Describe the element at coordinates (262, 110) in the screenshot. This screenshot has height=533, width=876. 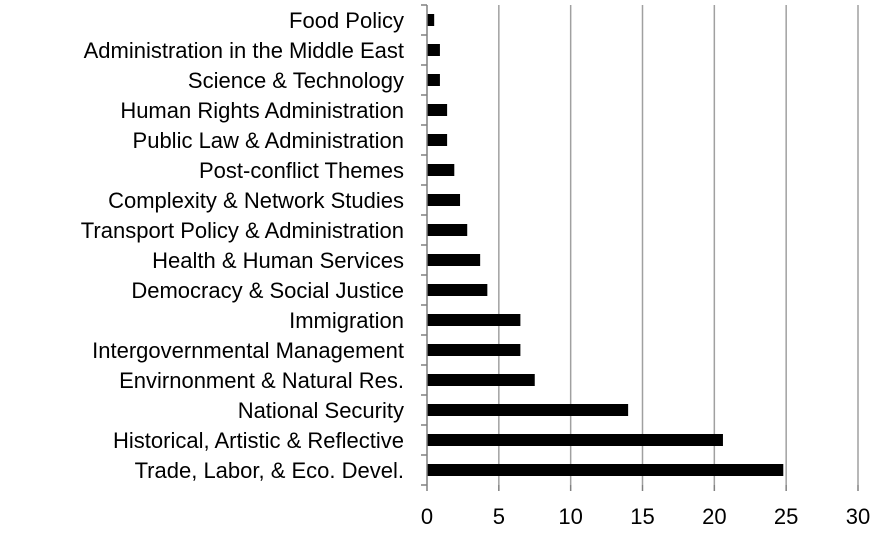
I see `category-label: Human Rights Administration` at that location.